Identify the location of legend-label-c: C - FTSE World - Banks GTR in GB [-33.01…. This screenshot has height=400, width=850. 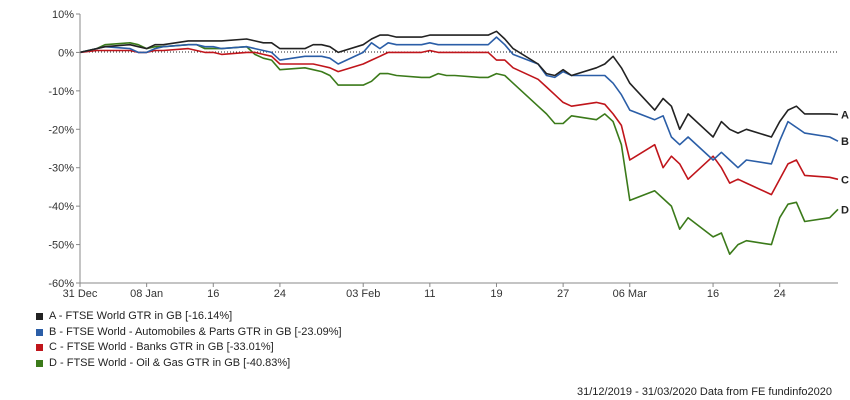
(161, 347).